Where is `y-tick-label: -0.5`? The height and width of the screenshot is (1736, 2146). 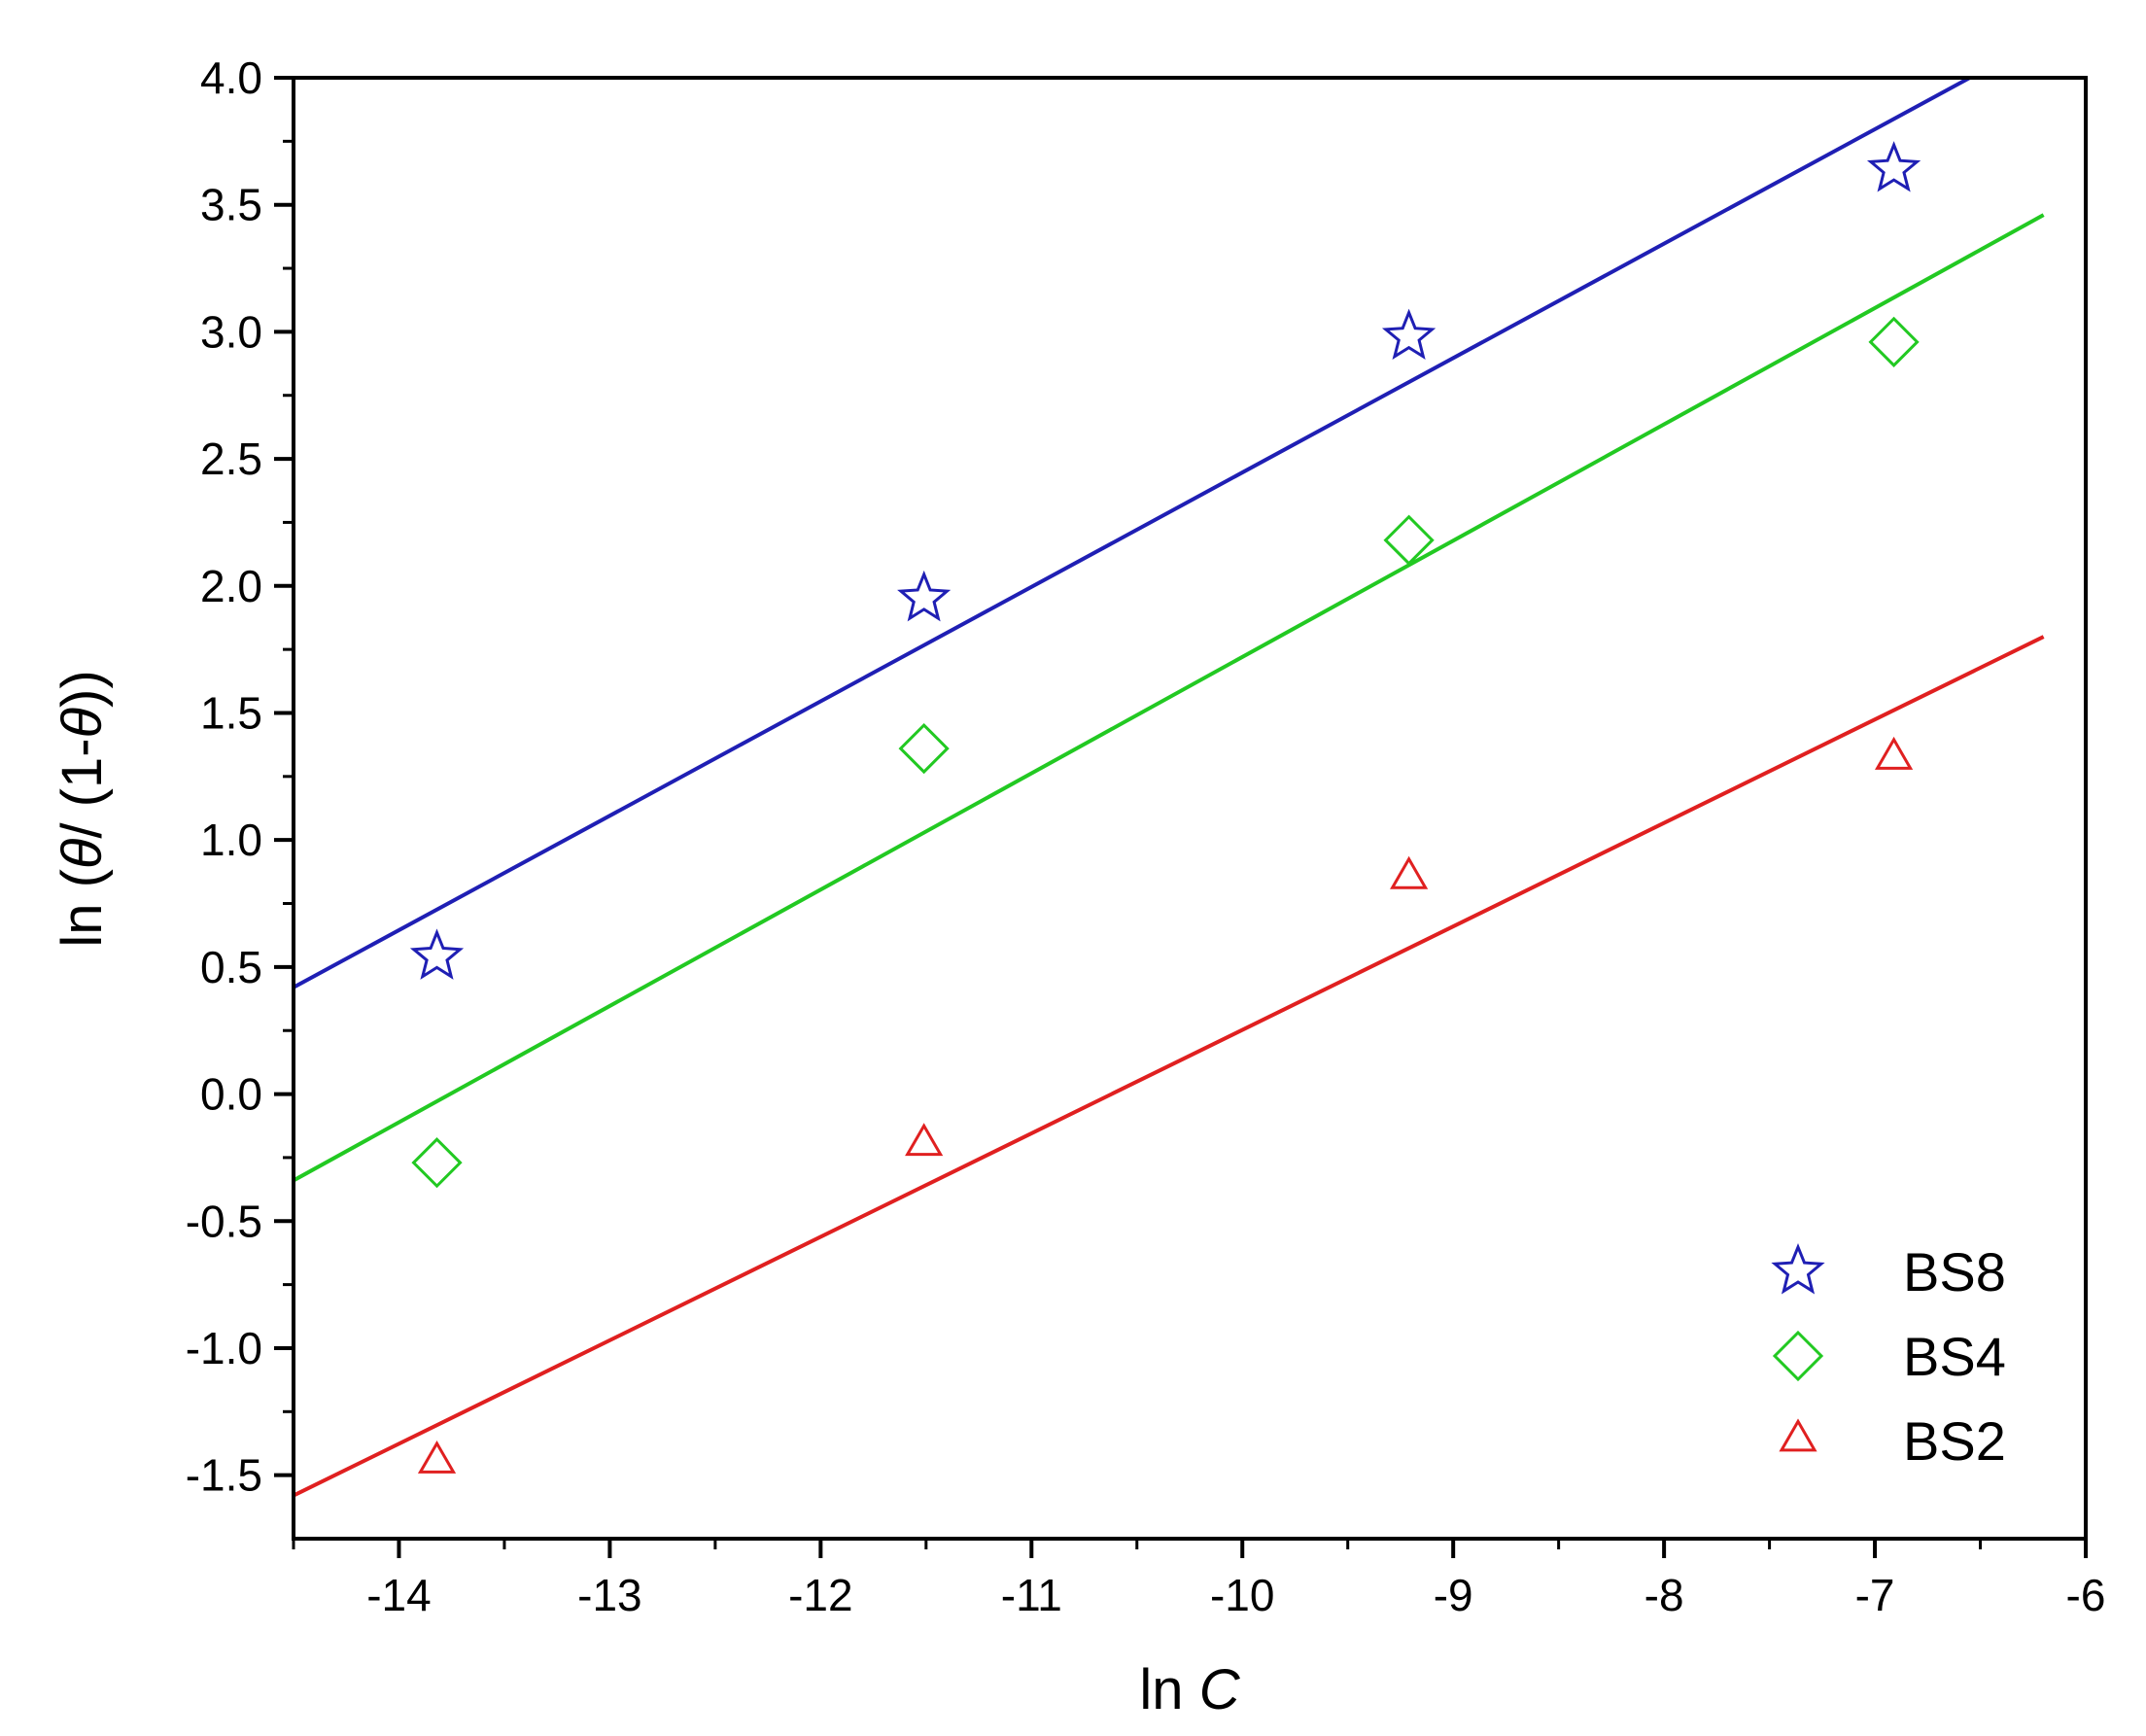 y-tick-label: -0.5 is located at coordinates (224, 1221).